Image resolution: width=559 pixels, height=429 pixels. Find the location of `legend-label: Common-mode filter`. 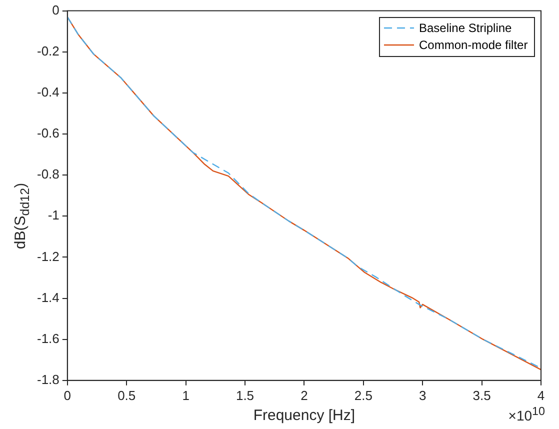

legend-label: Common-mode filter is located at coordinates (473, 45).